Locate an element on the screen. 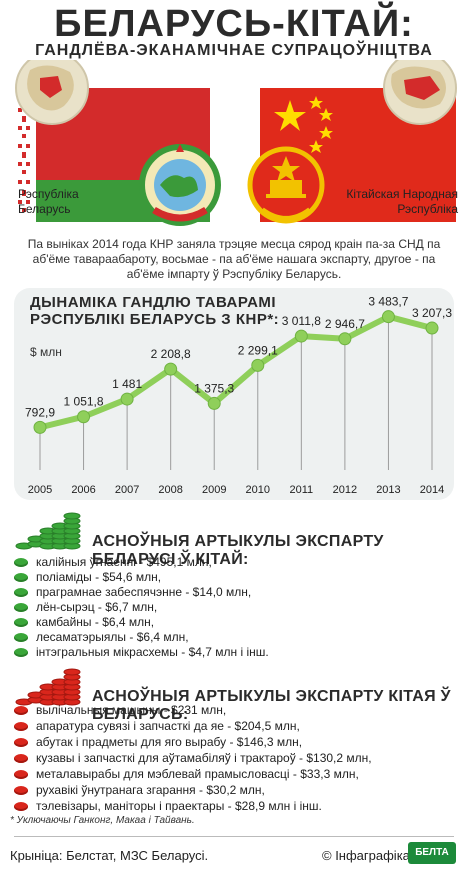 This screenshot has height=880, width=468. list-item: калійныя ўгнаенні - $495,1 млн, is located at coordinates (141, 562).